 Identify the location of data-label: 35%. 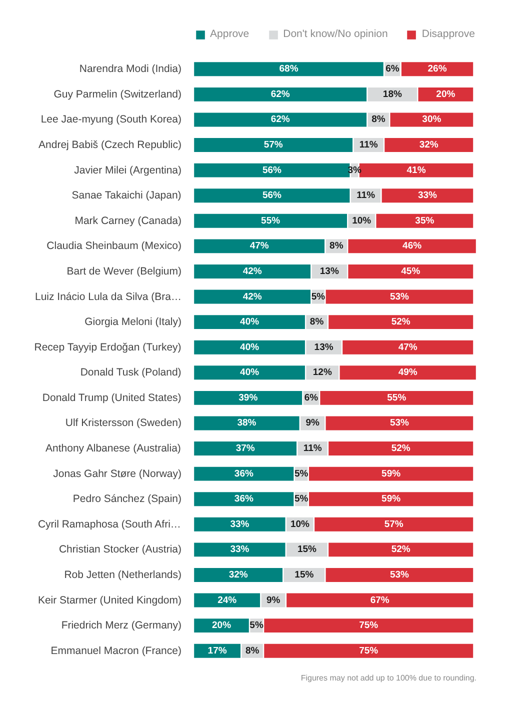
(425, 220).